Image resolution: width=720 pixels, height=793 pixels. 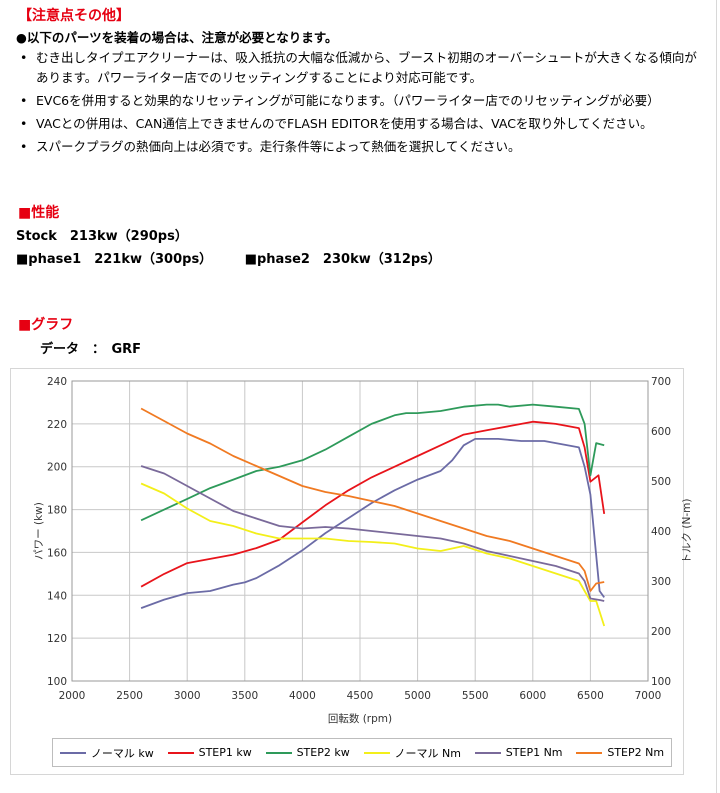 What do you see at coordinates (57, 553) in the screenshot?
I see `y-tick-label: 160` at bounding box center [57, 553].